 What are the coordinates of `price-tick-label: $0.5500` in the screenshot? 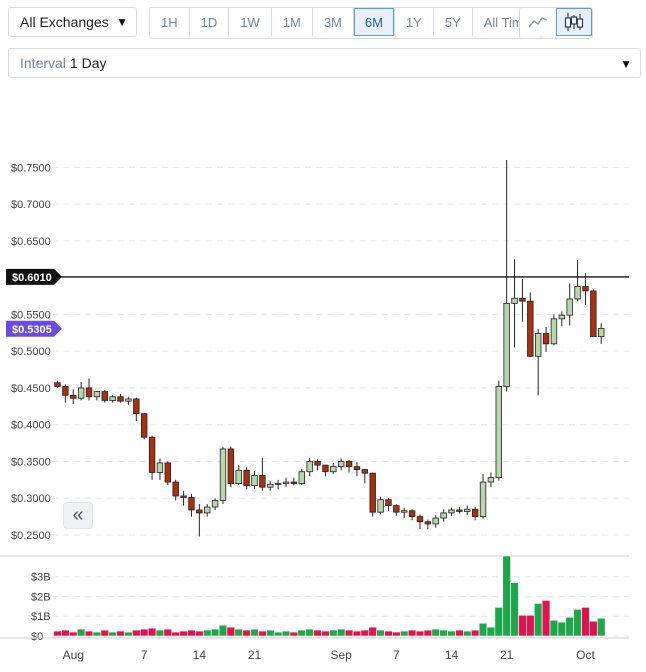 It's located at (31, 315).